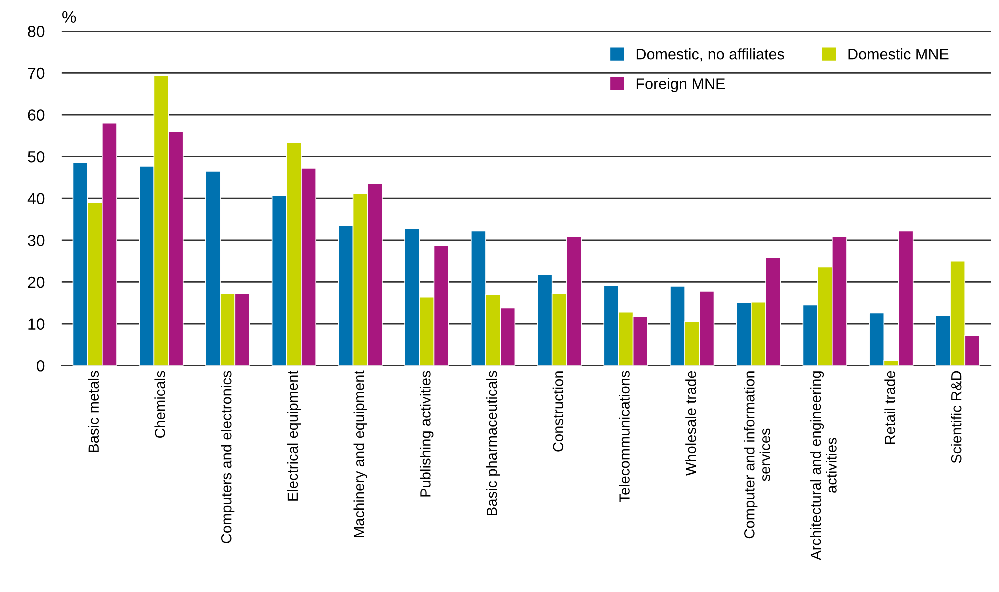  I want to click on legend-label: Domestic, no affiliates, so click(710, 55).